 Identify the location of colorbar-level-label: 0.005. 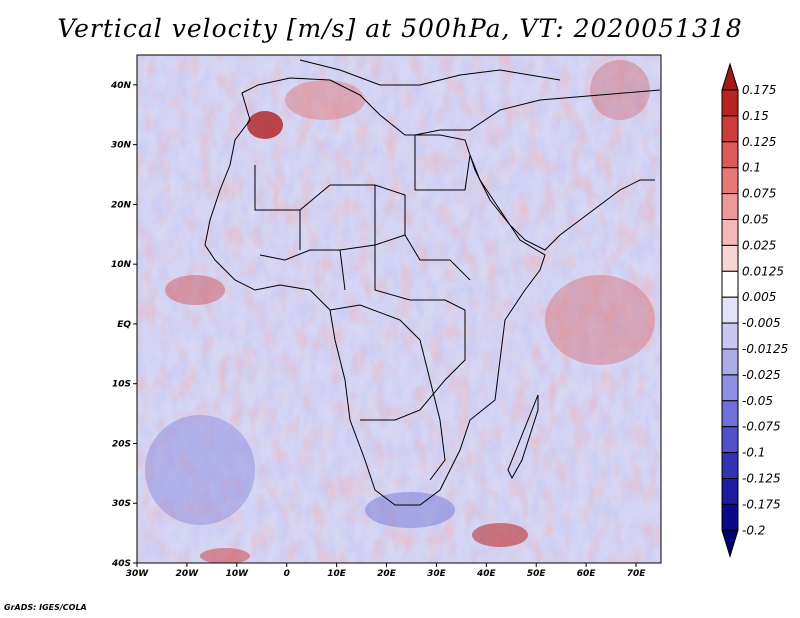
(759, 297).